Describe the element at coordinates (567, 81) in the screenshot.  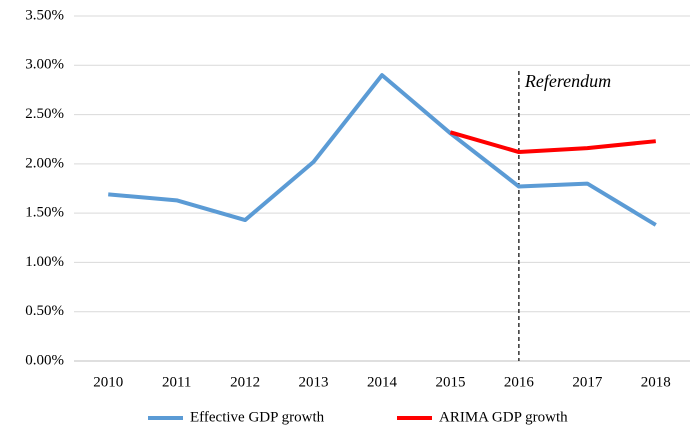
I see `annotation: Referendum` at that location.